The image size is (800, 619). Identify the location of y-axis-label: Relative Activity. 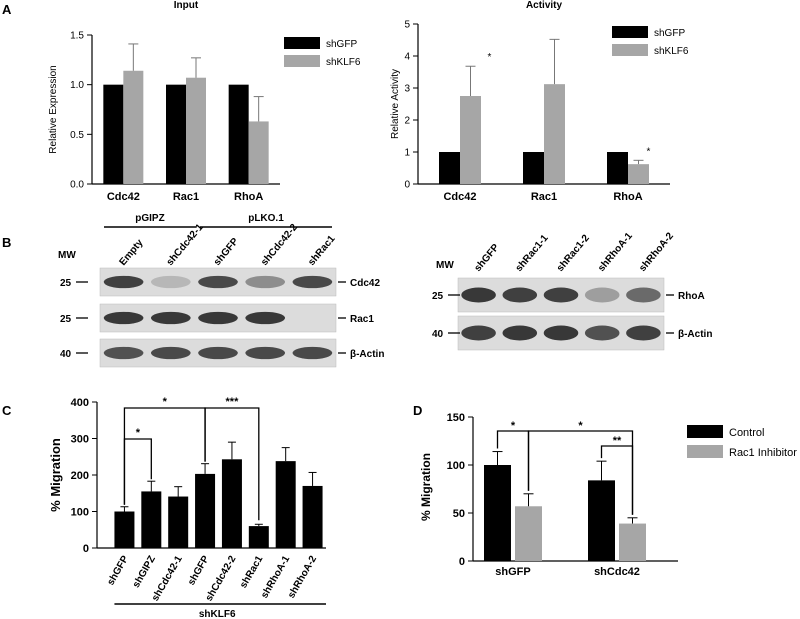
(395, 104).